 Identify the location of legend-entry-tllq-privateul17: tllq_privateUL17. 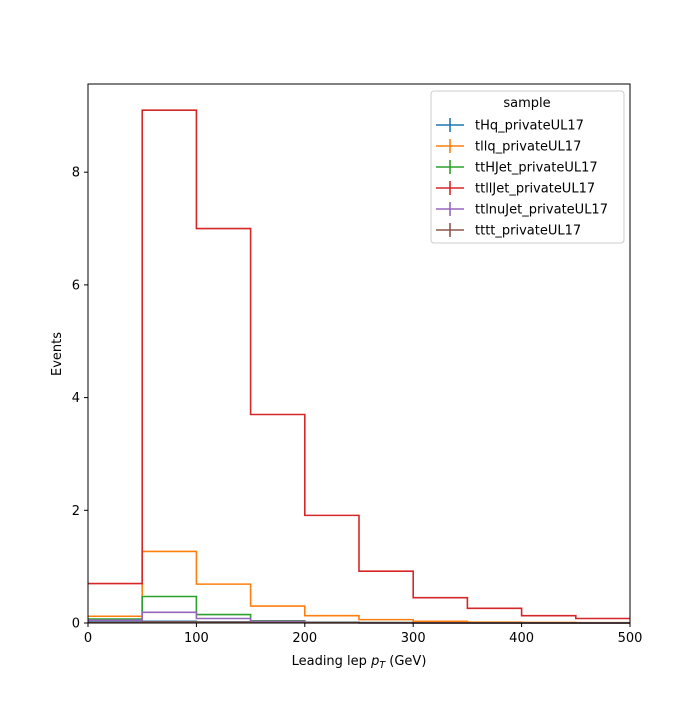
(508, 147).